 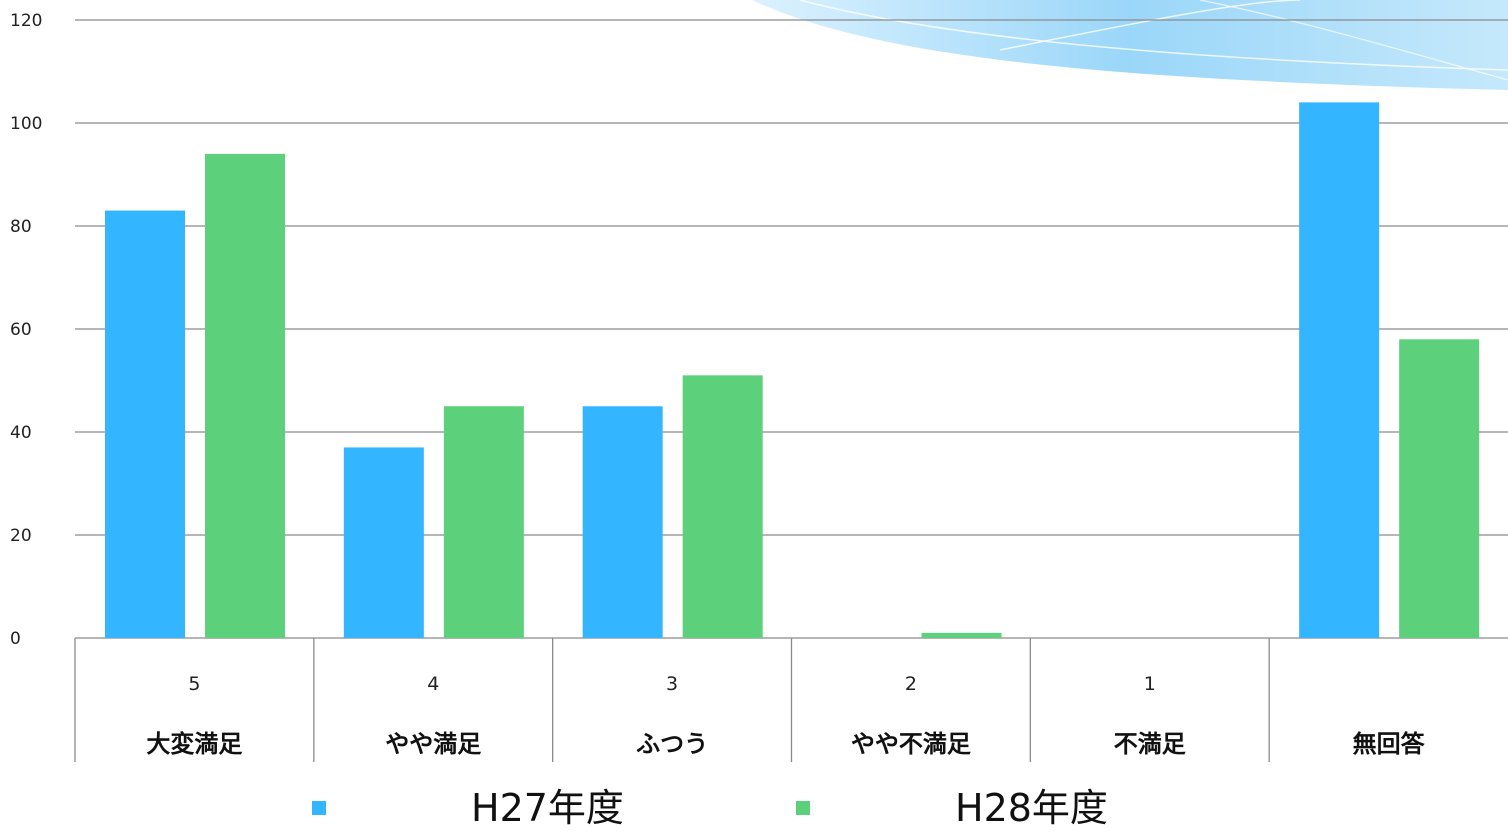 I want to click on decorative-wave, so click(x=1130, y=45).